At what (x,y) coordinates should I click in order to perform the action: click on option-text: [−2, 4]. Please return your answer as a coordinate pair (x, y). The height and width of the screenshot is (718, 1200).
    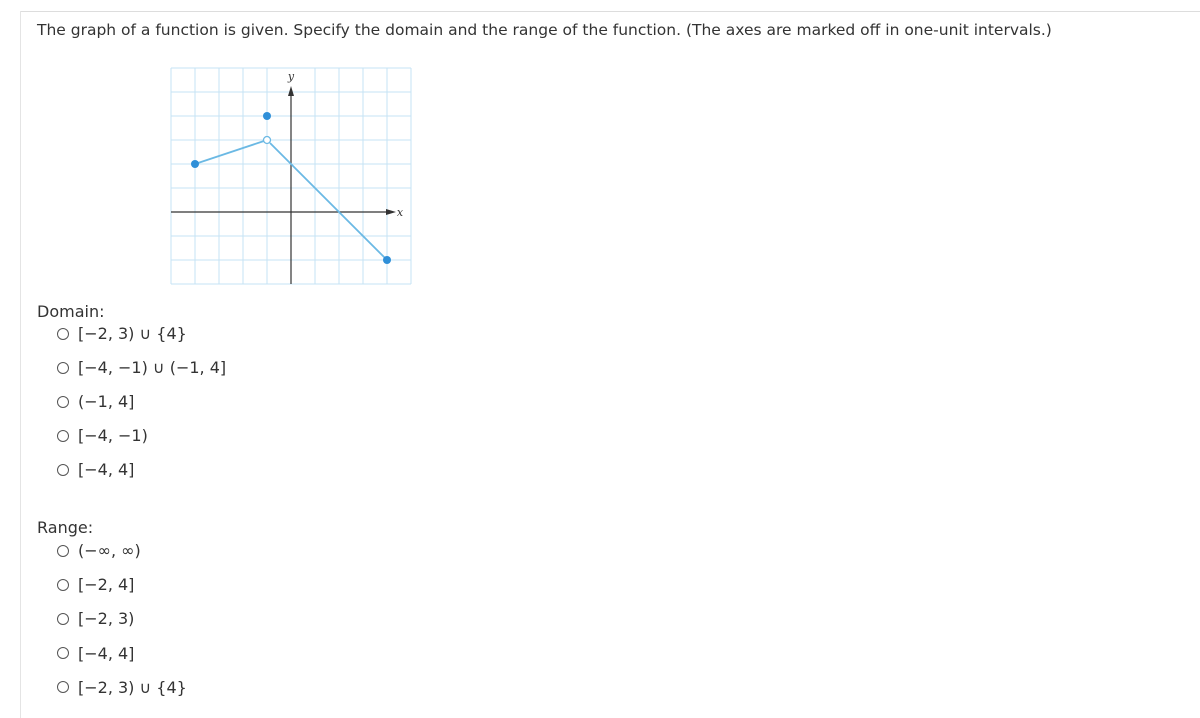
    Looking at the image, I should click on (106, 585).